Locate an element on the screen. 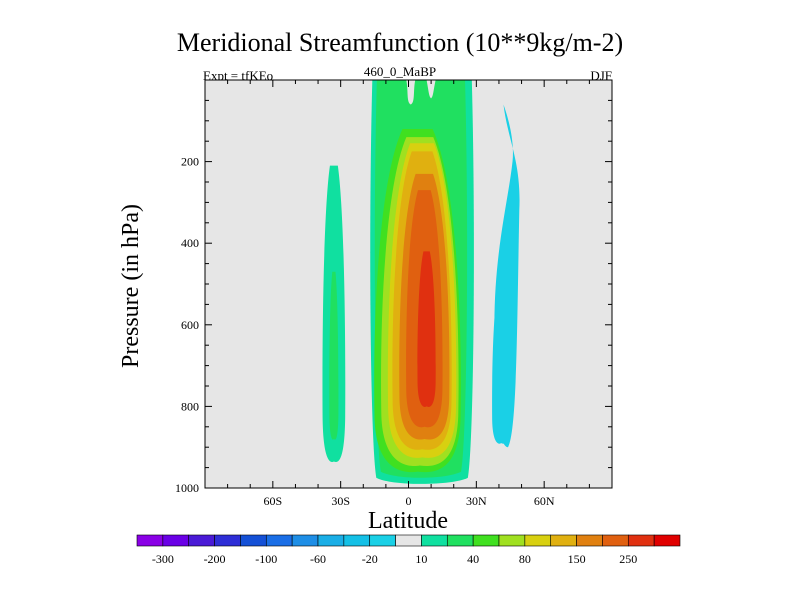 This screenshot has width=800, height=600. contour-north-inner is located at coordinates (501, 366).